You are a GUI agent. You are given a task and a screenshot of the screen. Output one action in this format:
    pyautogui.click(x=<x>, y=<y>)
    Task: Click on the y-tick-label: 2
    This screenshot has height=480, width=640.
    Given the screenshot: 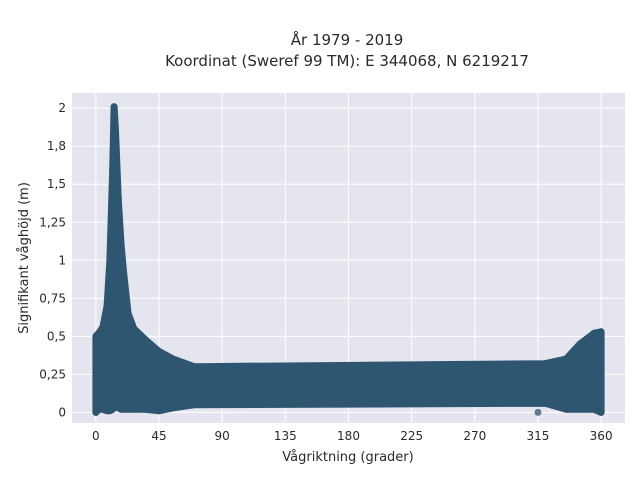 What is the action you would take?
    pyautogui.click(x=62, y=108)
    